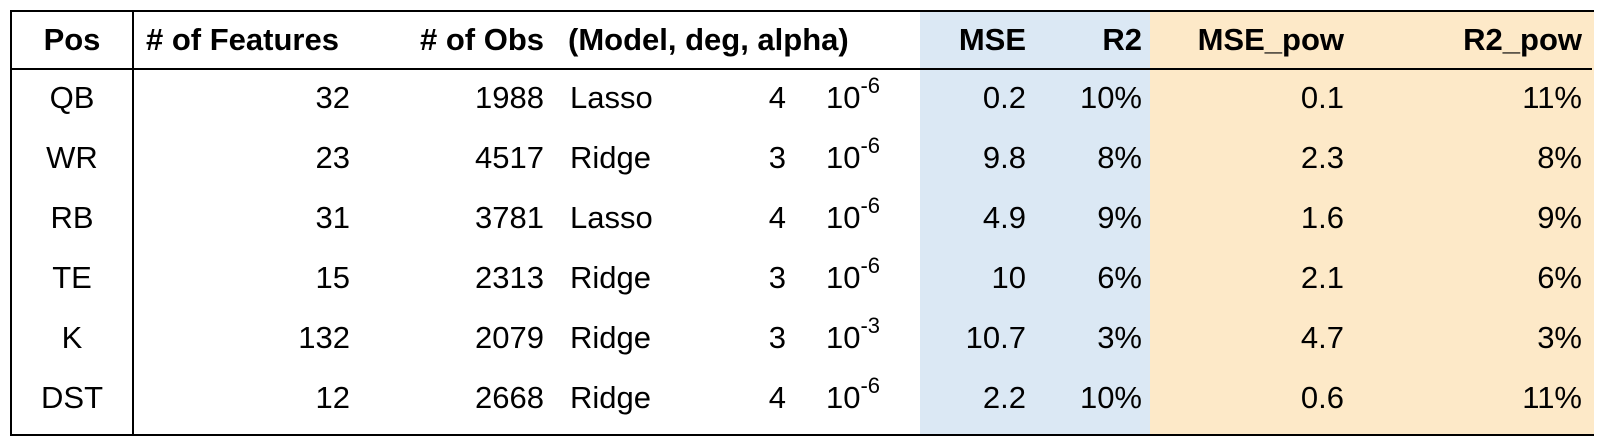  I want to click on cell-pos: K, so click(72, 337).